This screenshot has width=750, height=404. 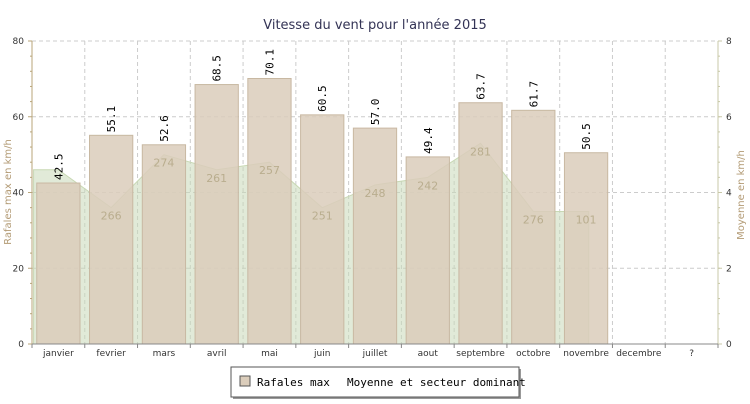 I want to click on bar-avril, so click(x=216, y=214).